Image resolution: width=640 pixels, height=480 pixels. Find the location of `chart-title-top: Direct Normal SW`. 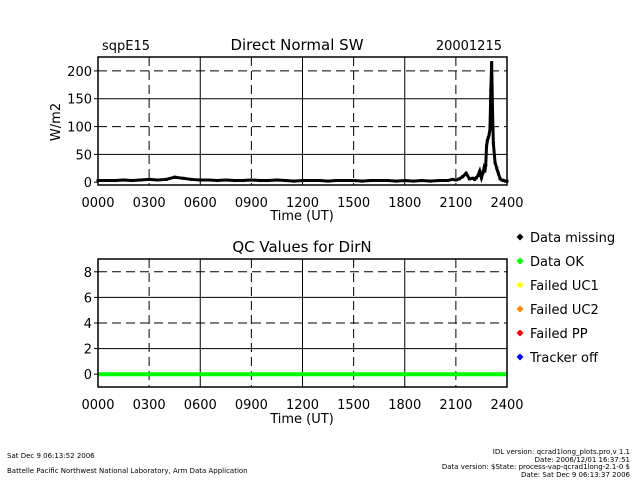

chart-title-top: Direct Normal SW is located at coordinates (296, 45).